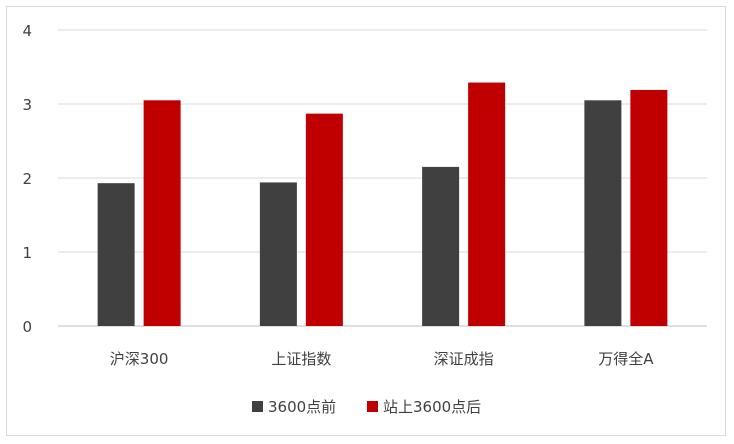 The width and height of the screenshot is (734, 444). I want to click on x-tick-label: 深证成指, so click(464, 359).